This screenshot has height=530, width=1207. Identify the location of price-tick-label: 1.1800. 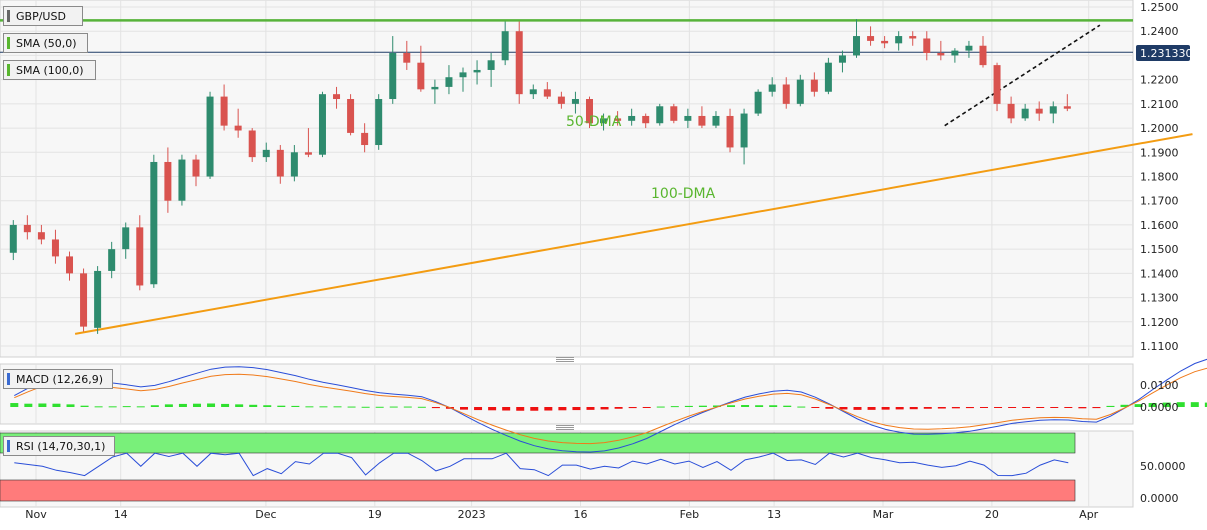
(1159, 177).